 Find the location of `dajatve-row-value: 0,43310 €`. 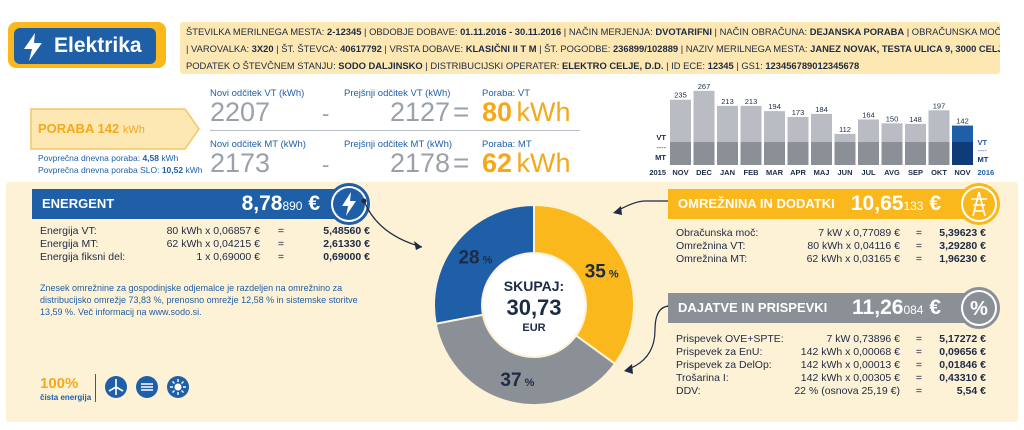

dajatve-row-value: 0,43310 € is located at coordinates (962, 378).